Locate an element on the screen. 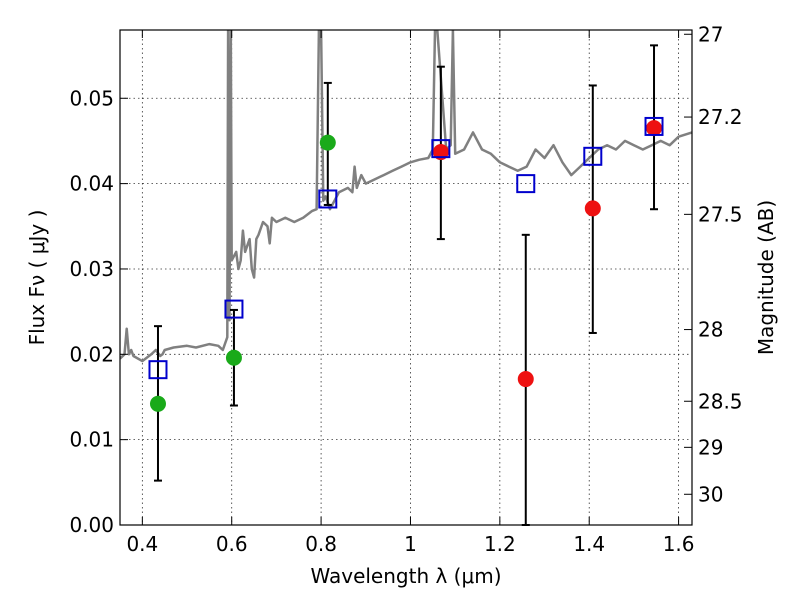  y2-tick-label: 27 is located at coordinates (710, 34).